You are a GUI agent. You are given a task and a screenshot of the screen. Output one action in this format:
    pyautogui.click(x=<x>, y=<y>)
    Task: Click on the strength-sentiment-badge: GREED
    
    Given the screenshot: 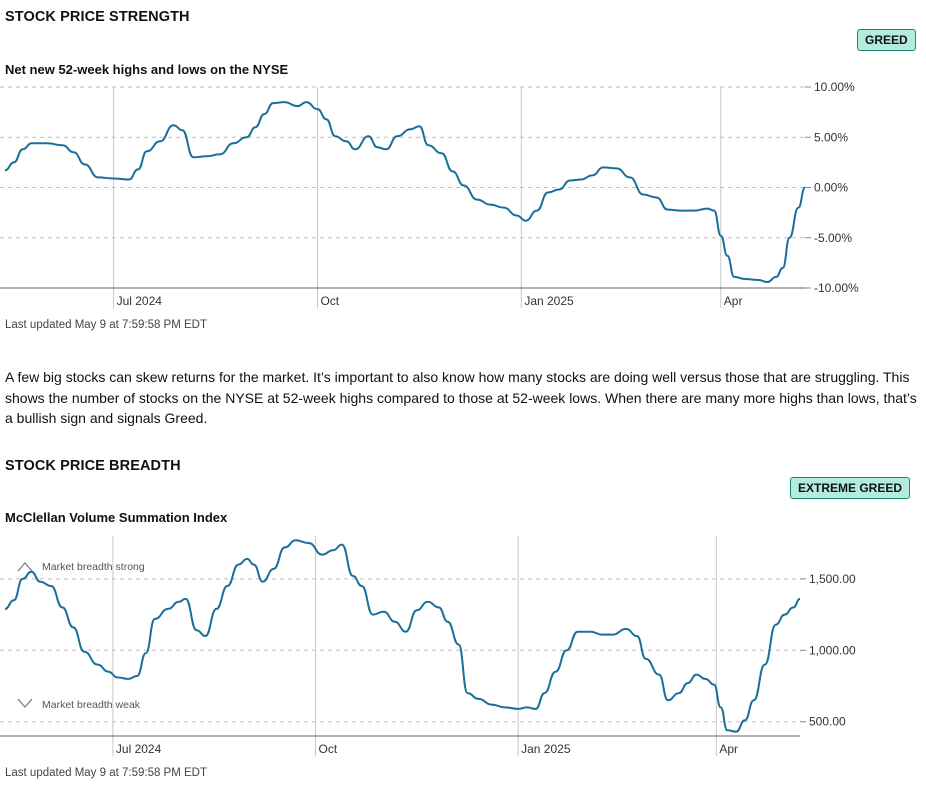 What is the action you would take?
    pyautogui.click(x=886, y=40)
    